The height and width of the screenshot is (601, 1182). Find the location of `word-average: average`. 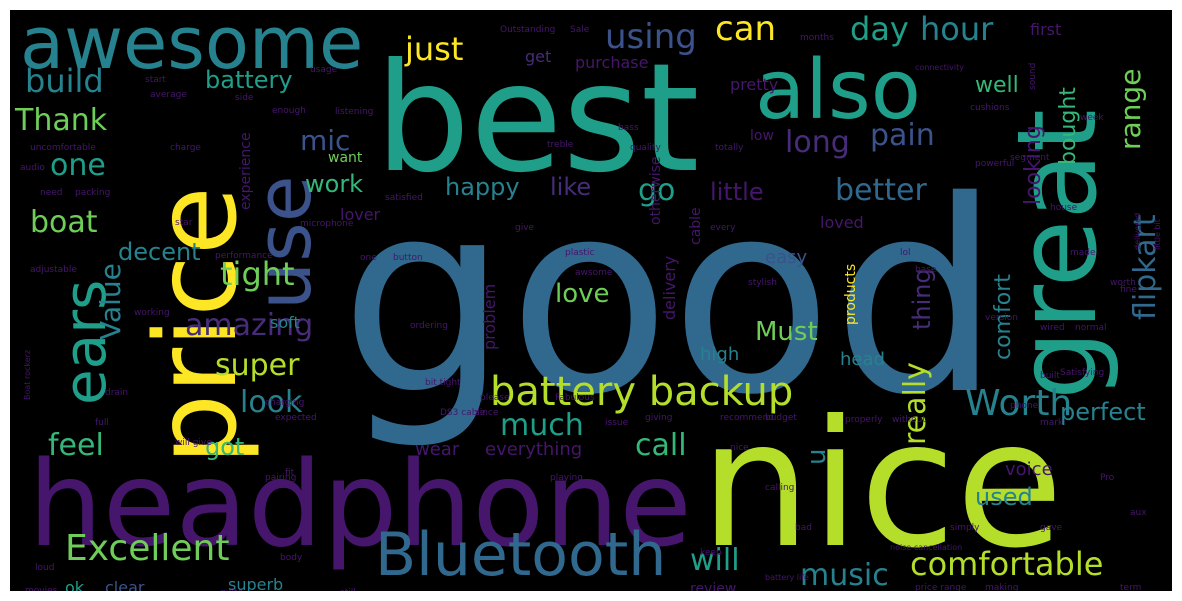

word-average: average is located at coordinates (168, 95).